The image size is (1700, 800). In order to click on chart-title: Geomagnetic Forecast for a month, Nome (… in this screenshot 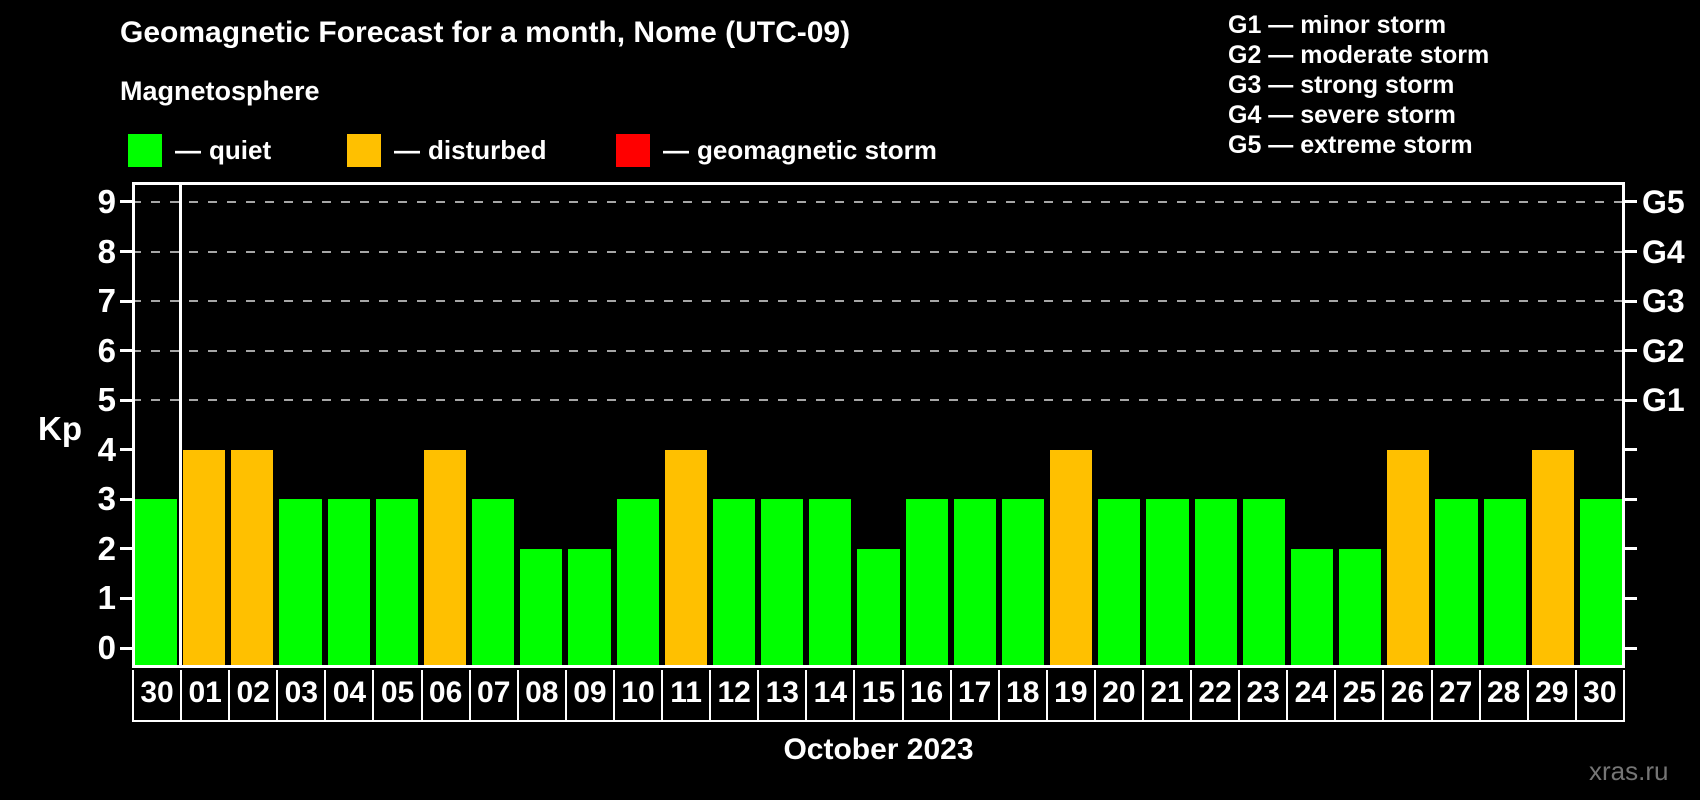, I will do `click(485, 32)`.